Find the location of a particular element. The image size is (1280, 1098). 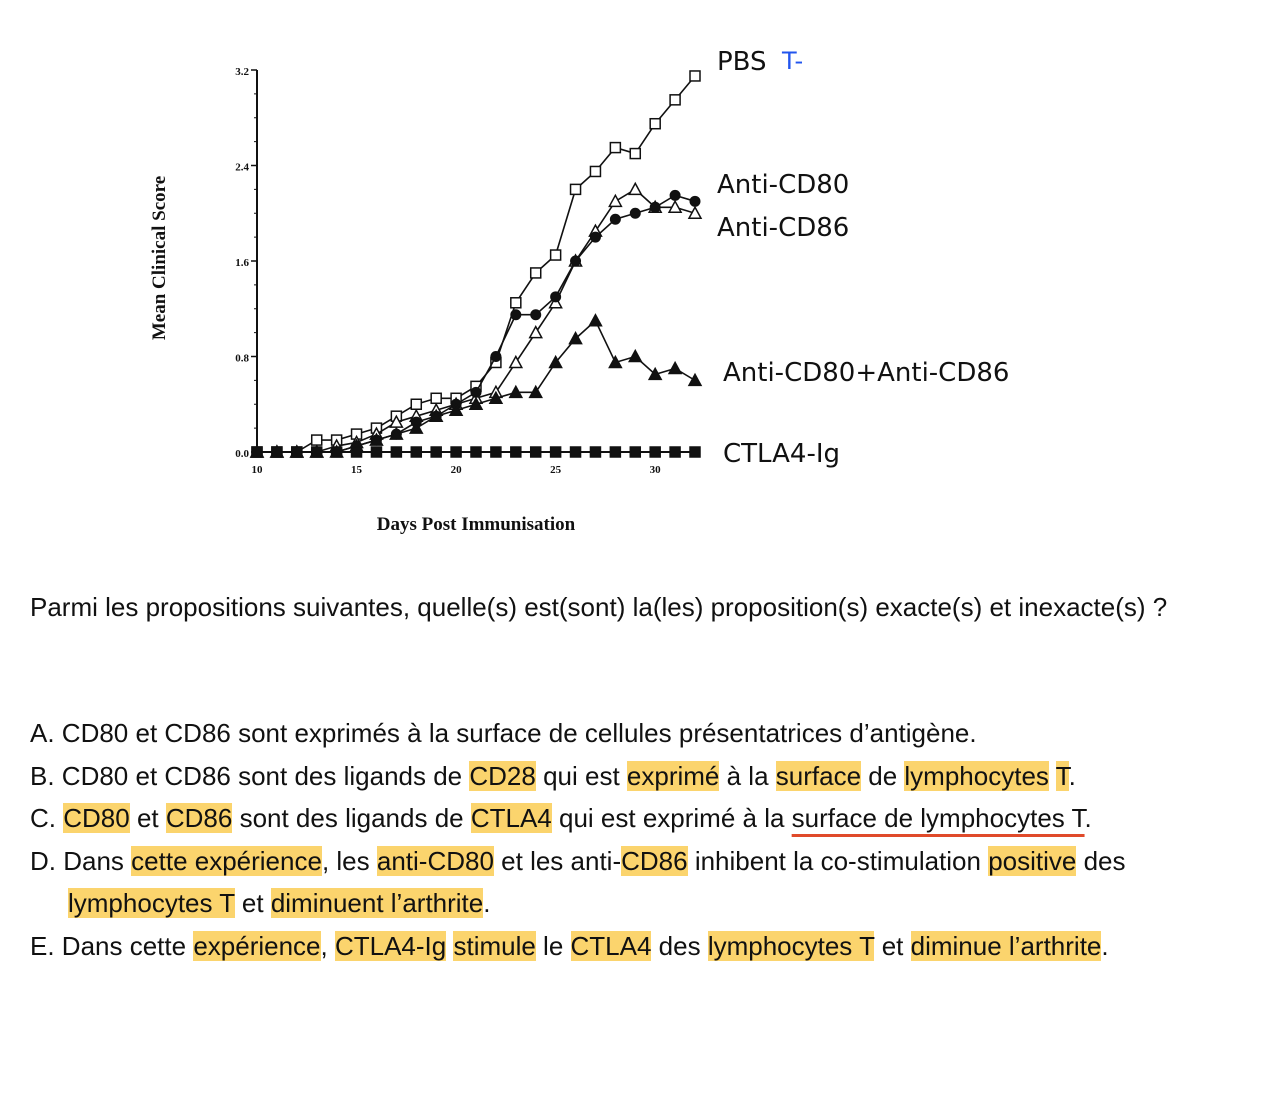

y-tick-label: 0.0 is located at coordinates (242, 454).